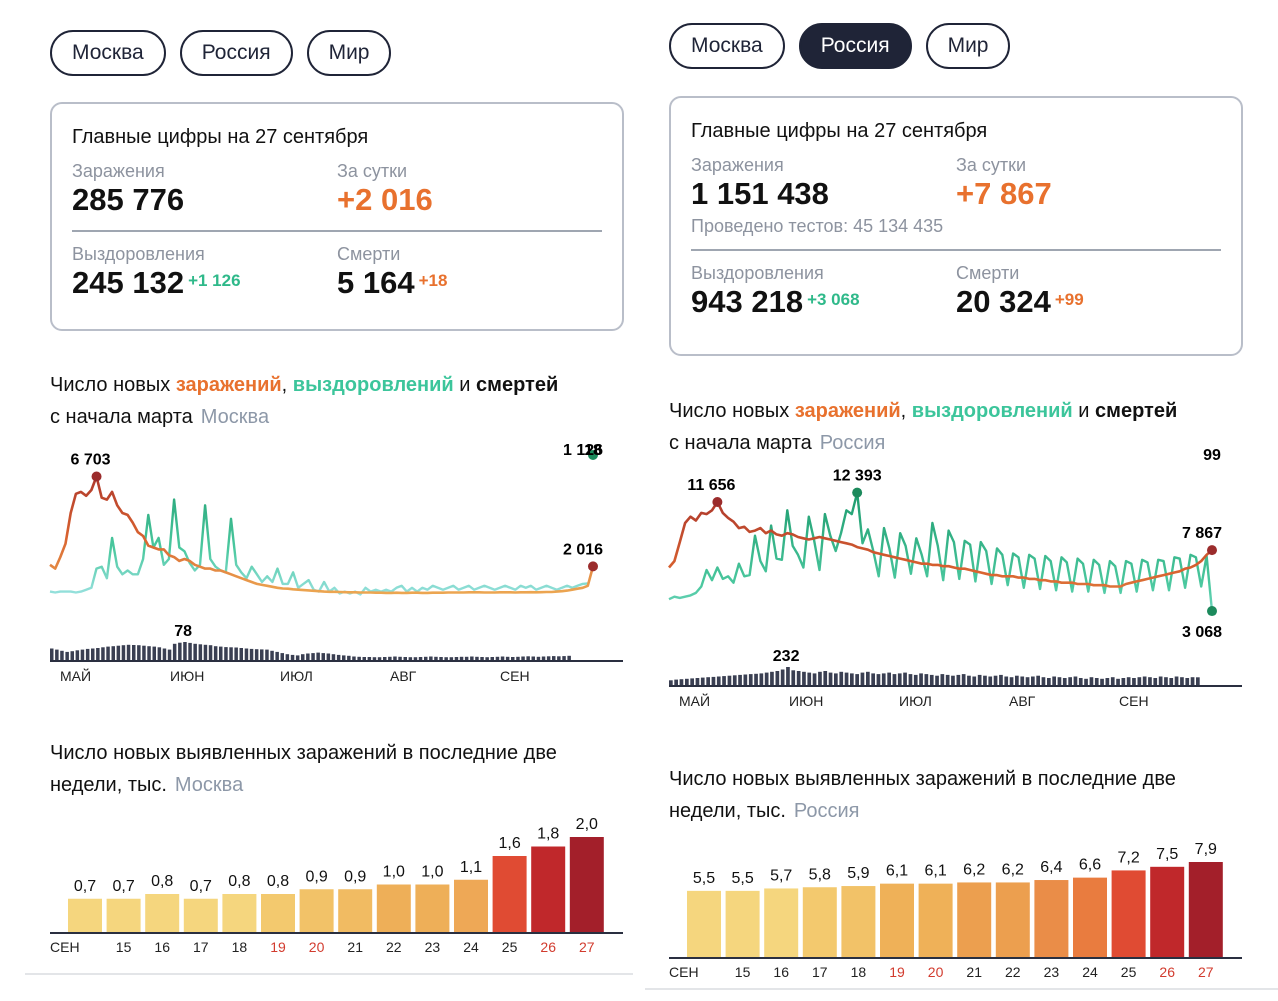 This screenshot has height=1001, width=1278. Describe the element at coordinates (201, 947) in the screenshot. I see `x-tick-label: 17` at that location.